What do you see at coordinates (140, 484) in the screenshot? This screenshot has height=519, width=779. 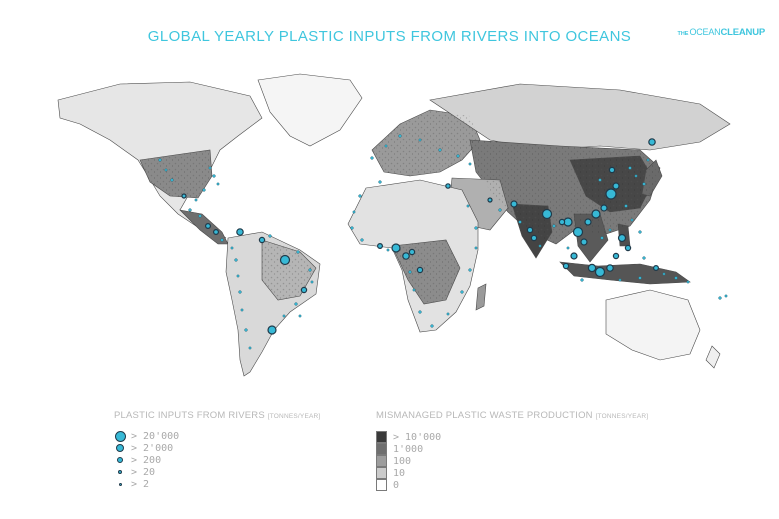 I see `legend-river-label: > 2` at bounding box center [140, 484].